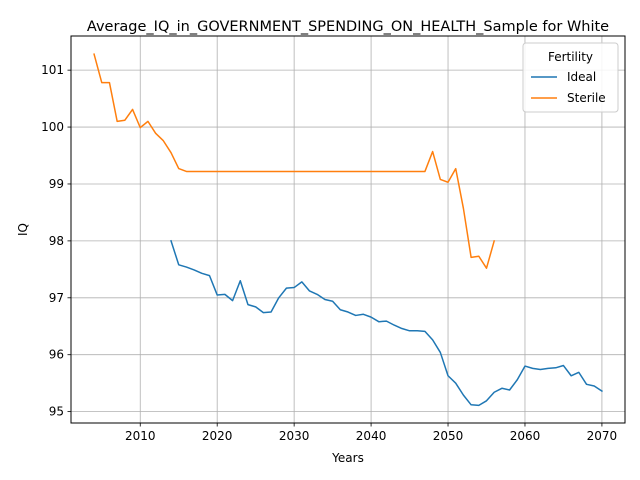 This screenshot has height=480, width=640. Describe the element at coordinates (581, 77) in the screenshot. I see `legend-label-ideal: Ideal` at that location.